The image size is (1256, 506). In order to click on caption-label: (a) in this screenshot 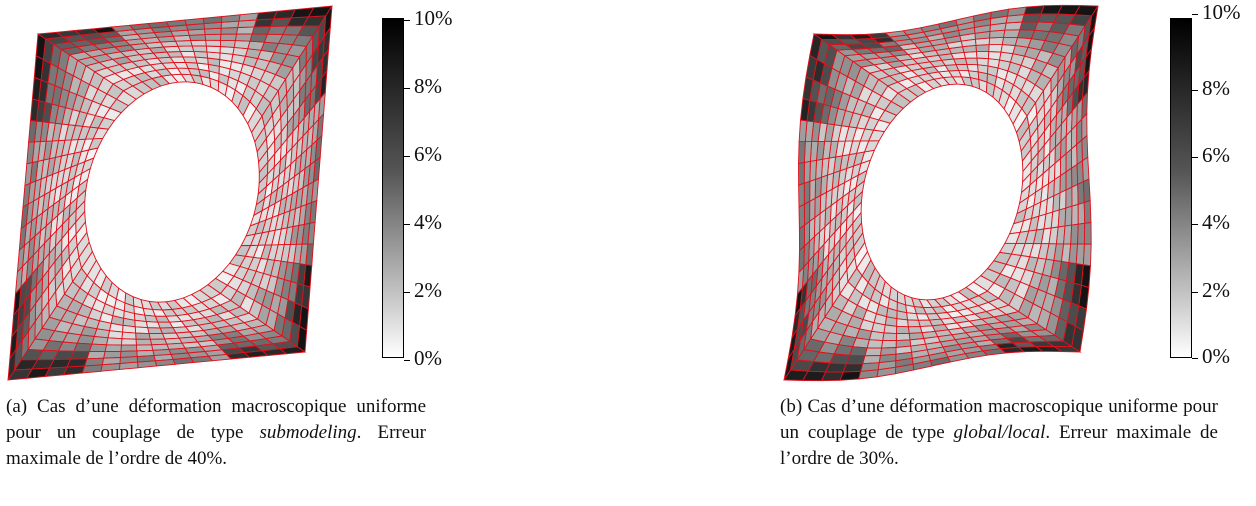, I will do `click(17, 406)`.